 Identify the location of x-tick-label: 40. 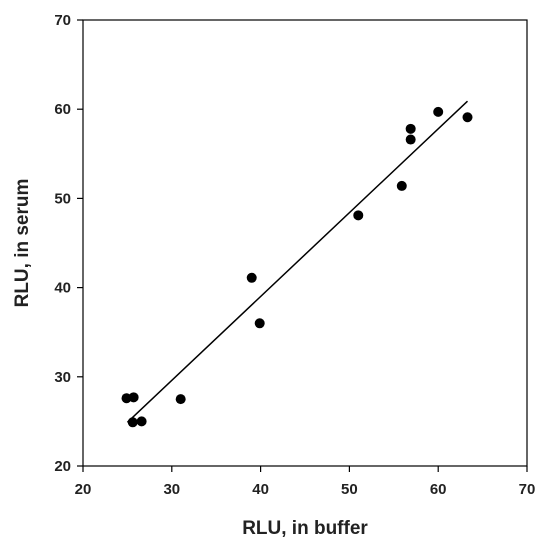
(260, 489).